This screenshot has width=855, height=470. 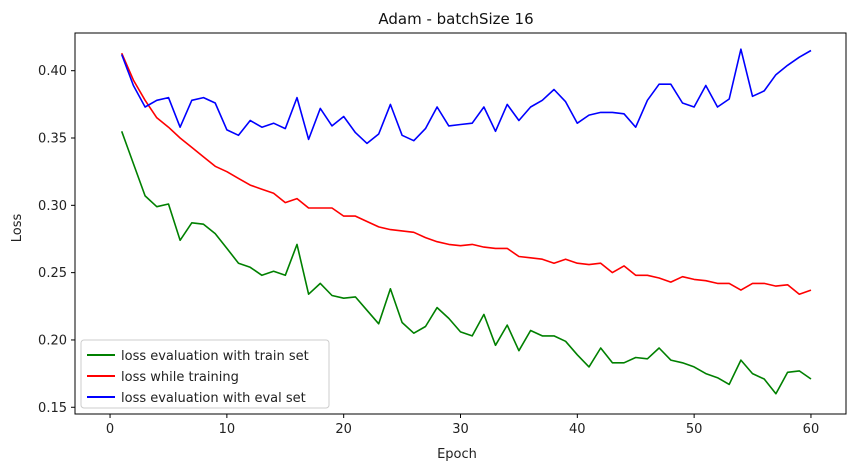 What do you see at coordinates (56, 240) in the screenshot?
I see `y-axis-ticks: 0.15 0.20 0.25 0.30 0.35 0.40` at bounding box center [56, 240].